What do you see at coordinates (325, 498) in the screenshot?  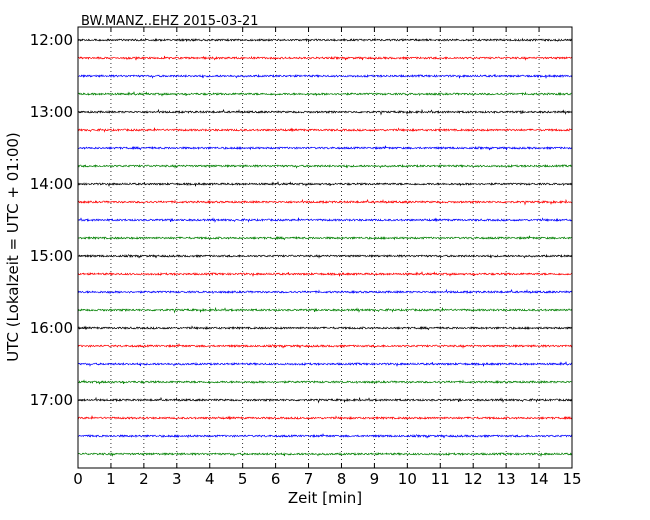 I see `x-axis-label: Zeit [min]` at bounding box center [325, 498].